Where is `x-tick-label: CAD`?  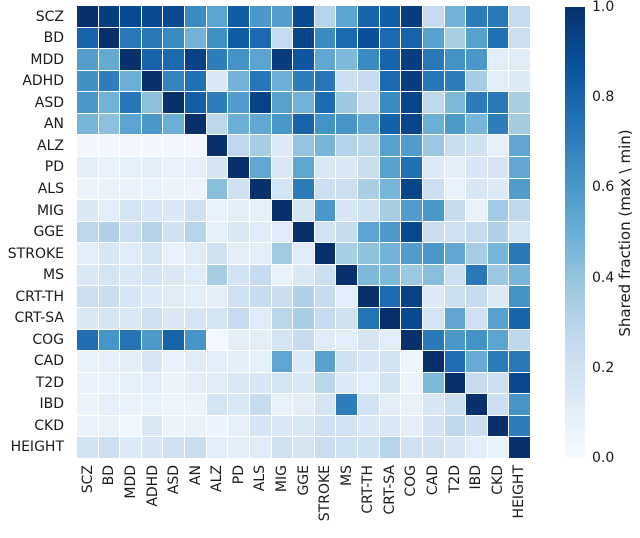 x-tick-label: CAD is located at coordinates (433, 501).